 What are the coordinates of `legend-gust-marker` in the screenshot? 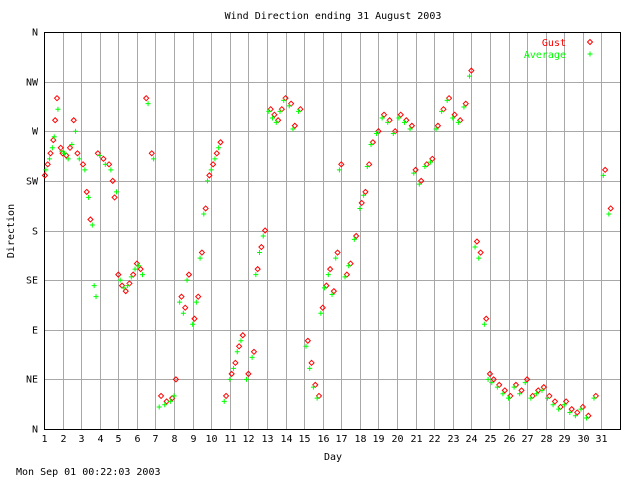 It's located at (590, 42).